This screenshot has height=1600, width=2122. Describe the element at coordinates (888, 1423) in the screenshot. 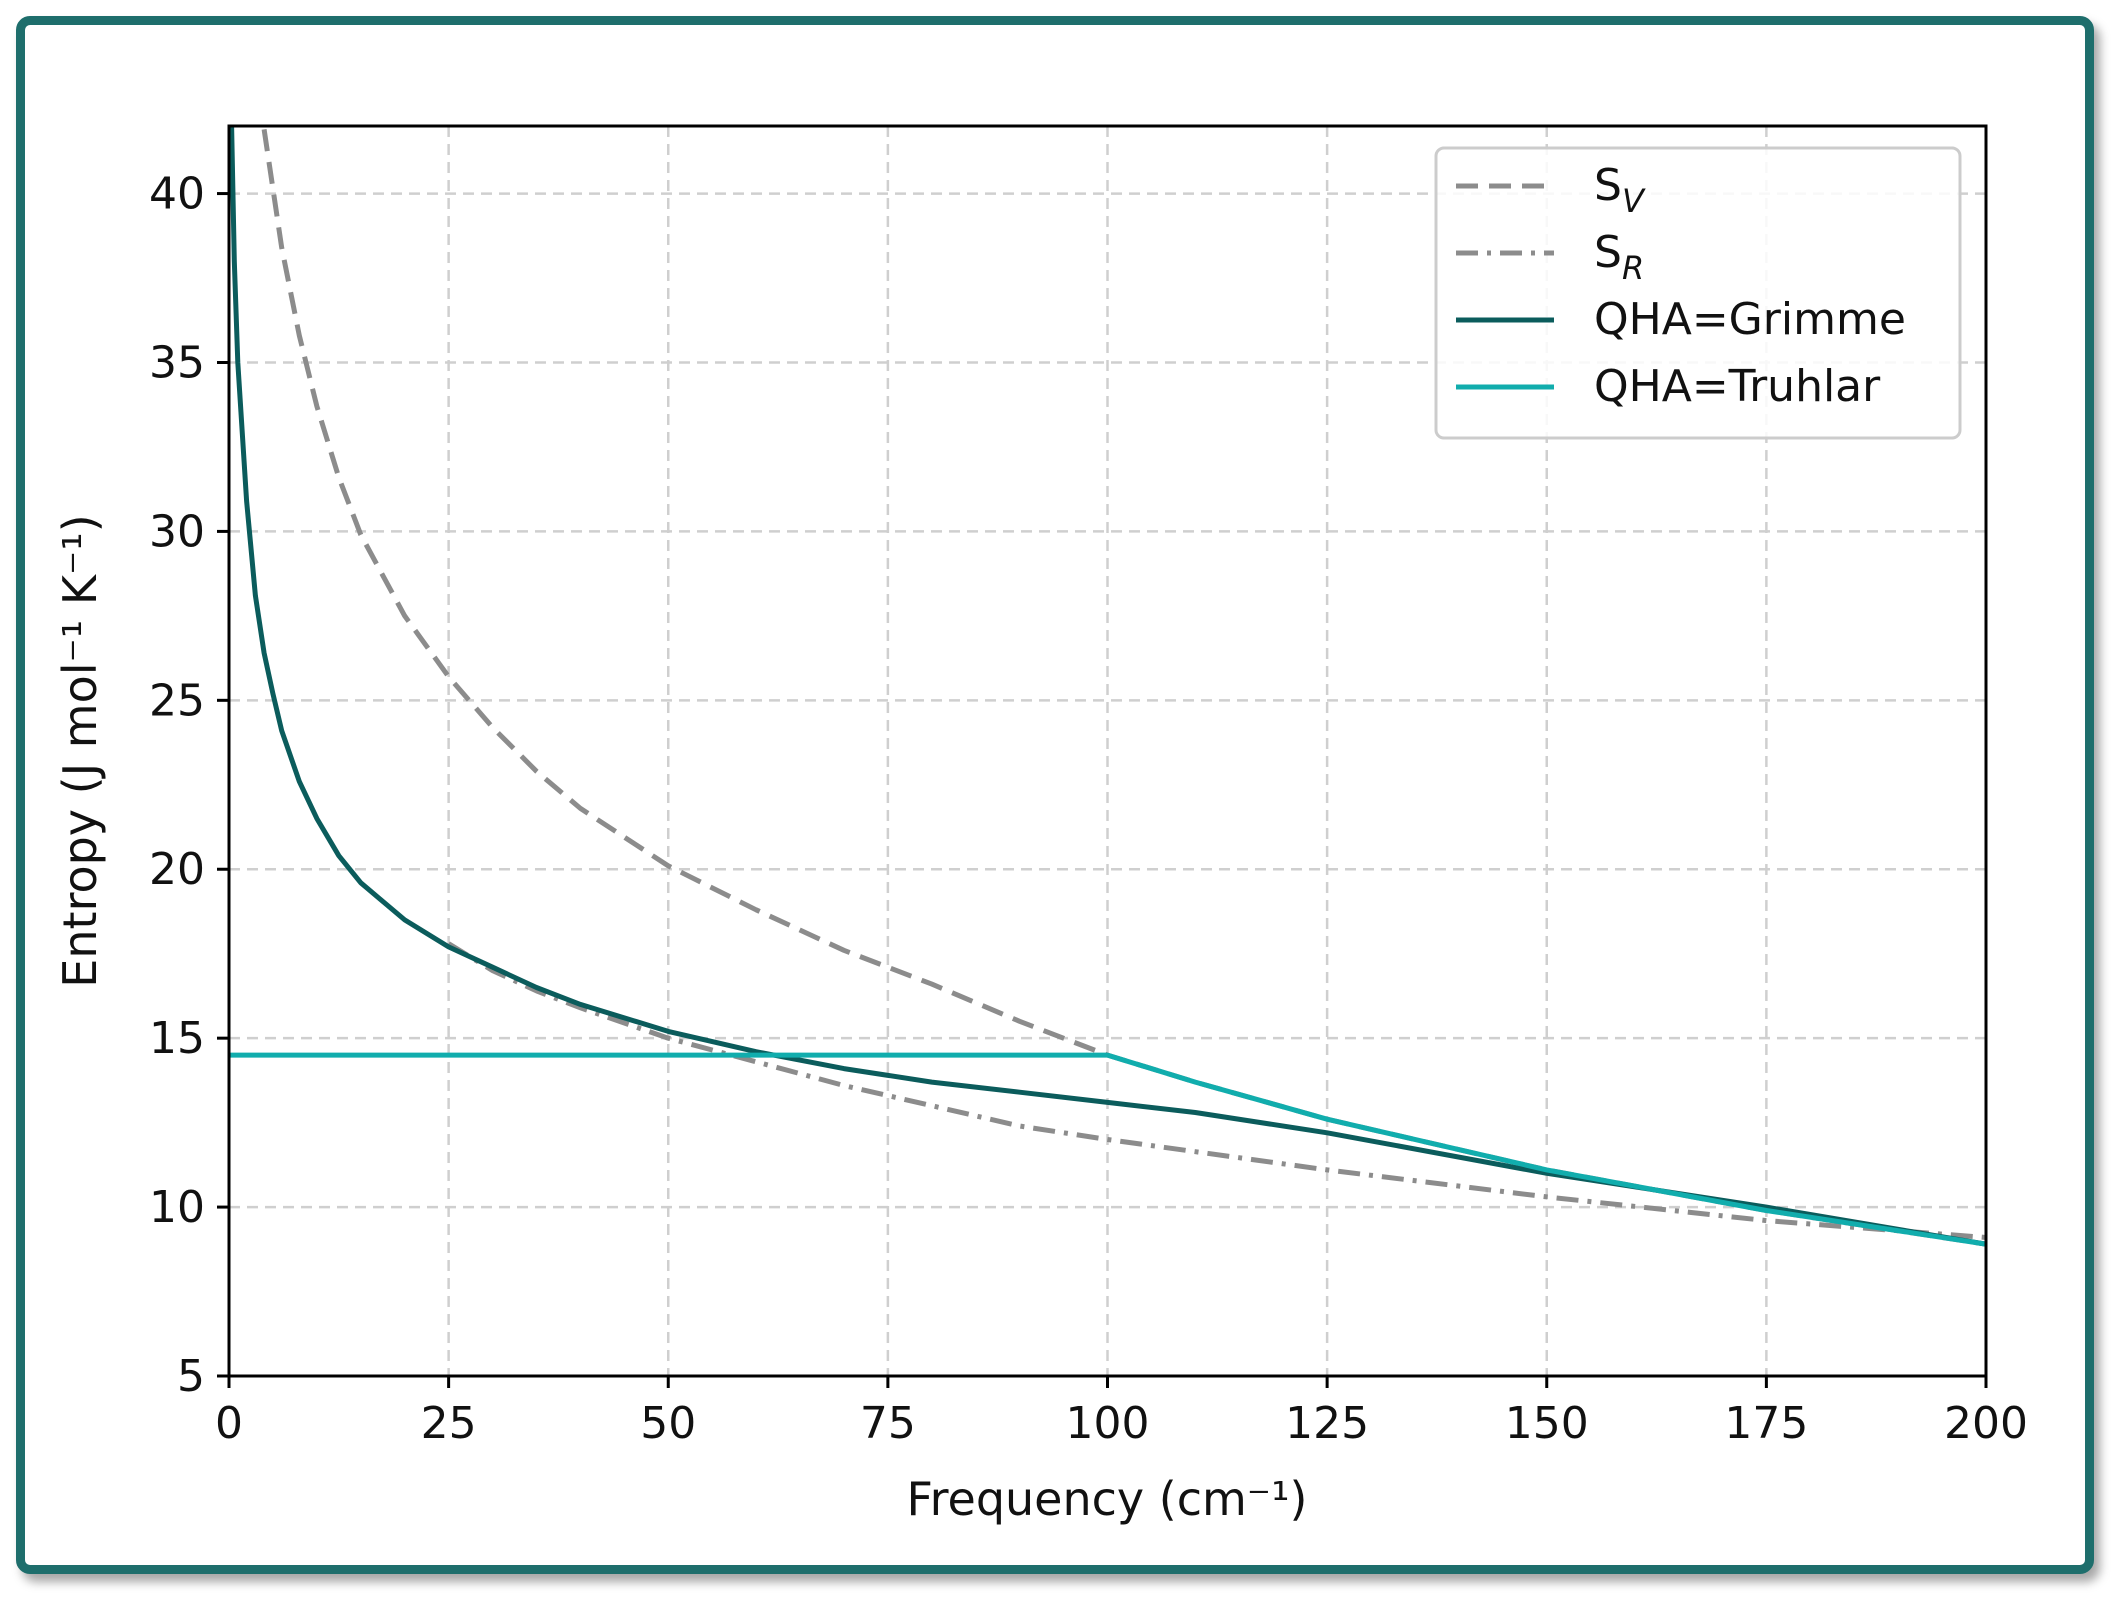

I see `x-tick-label: 75` at that location.